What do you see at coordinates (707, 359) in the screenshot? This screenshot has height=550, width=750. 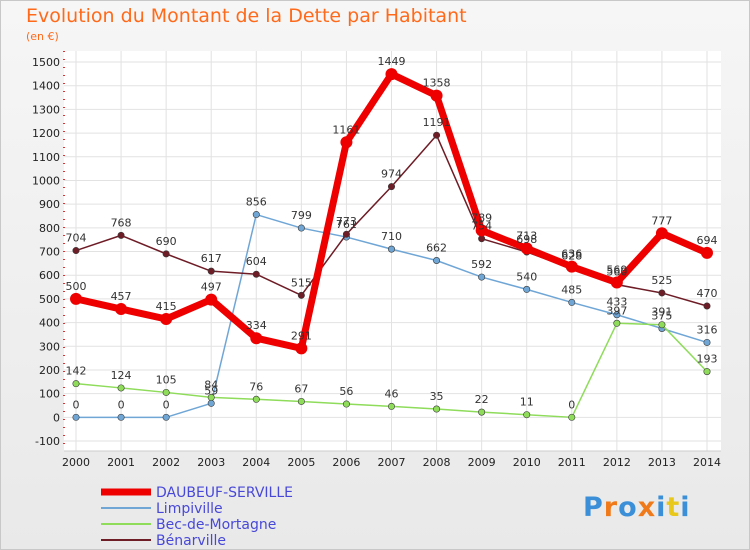 I see `data-label: 193` at bounding box center [707, 359].